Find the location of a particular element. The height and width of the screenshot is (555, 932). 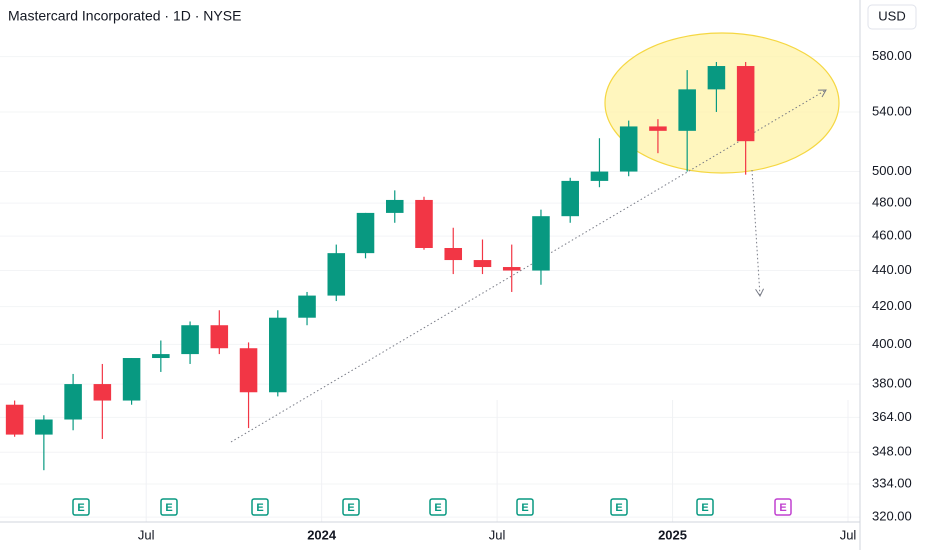

y-tick-label: 380.00 is located at coordinates (892, 383).